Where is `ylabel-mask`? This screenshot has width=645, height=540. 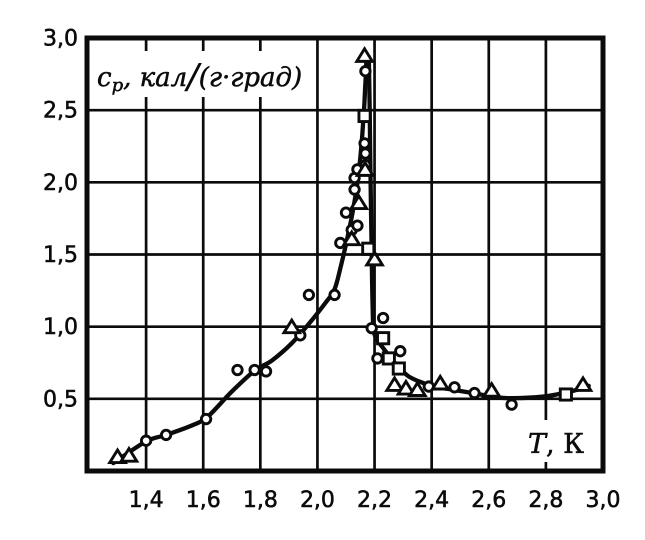
ylabel-mask is located at coordinates (201, 74).